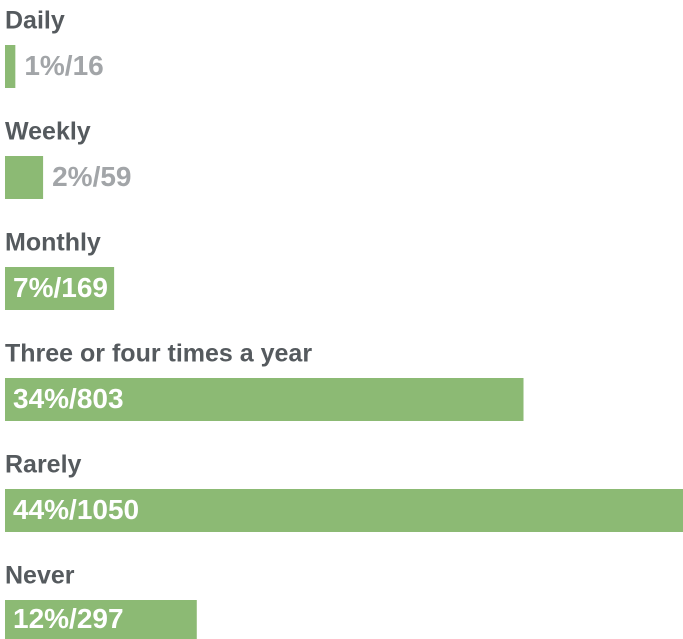 The width and height of the screenshot is (683, 639). I want to click on value-label: 7%/169, so click(60, 287).